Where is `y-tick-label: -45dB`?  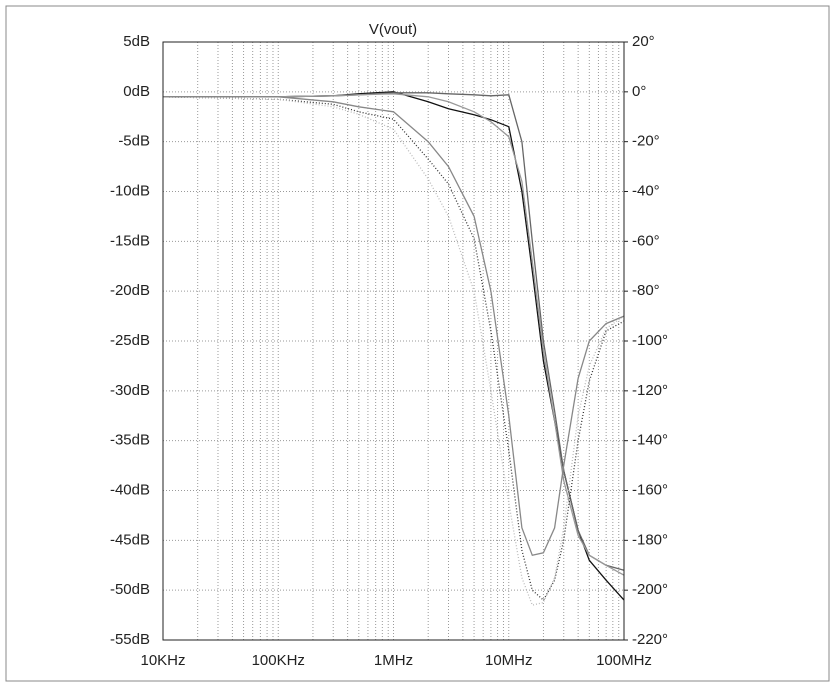 y-tick-label: -45dB is located at coordinates (130, 539).